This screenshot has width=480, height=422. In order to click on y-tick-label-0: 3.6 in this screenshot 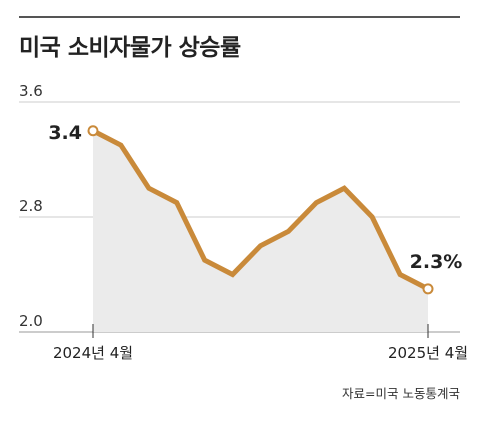, I will do `click(31, 91)`.